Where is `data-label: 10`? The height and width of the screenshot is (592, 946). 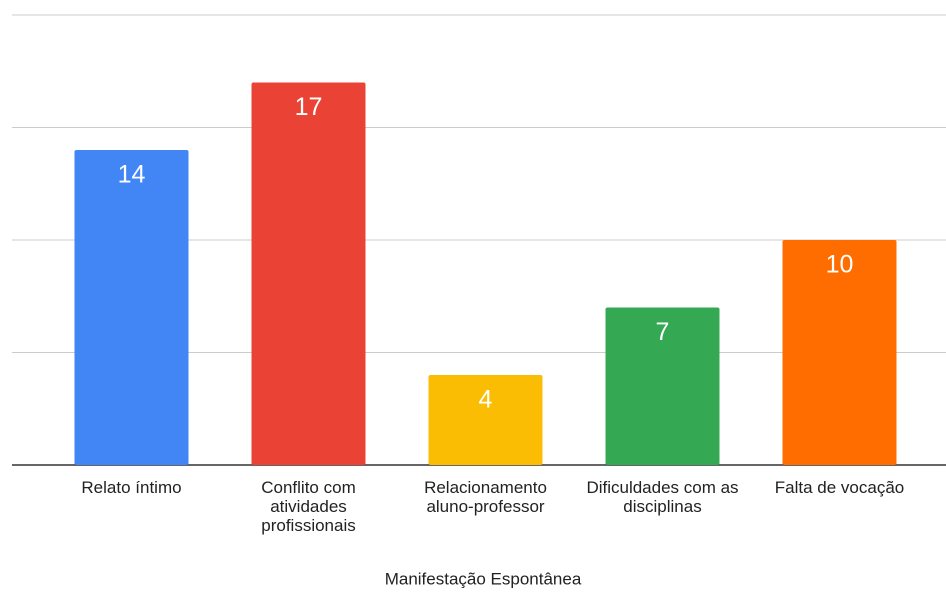 data-label: 10 is located at coordinates (840, 265).